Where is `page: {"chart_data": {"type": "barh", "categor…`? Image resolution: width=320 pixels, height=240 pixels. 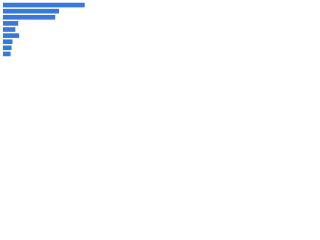
page: {"chart_data": {"type": "barh", "categor… is located at coordinates (50, 35).